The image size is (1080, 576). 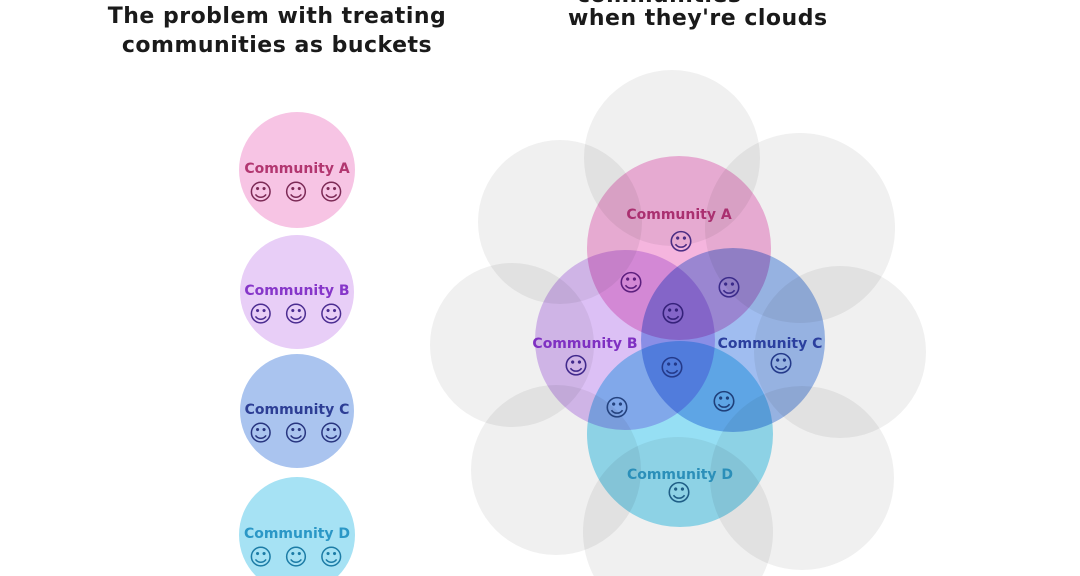 I want to click on smiley-icon-4: ☺, so click(x=673, y=314).